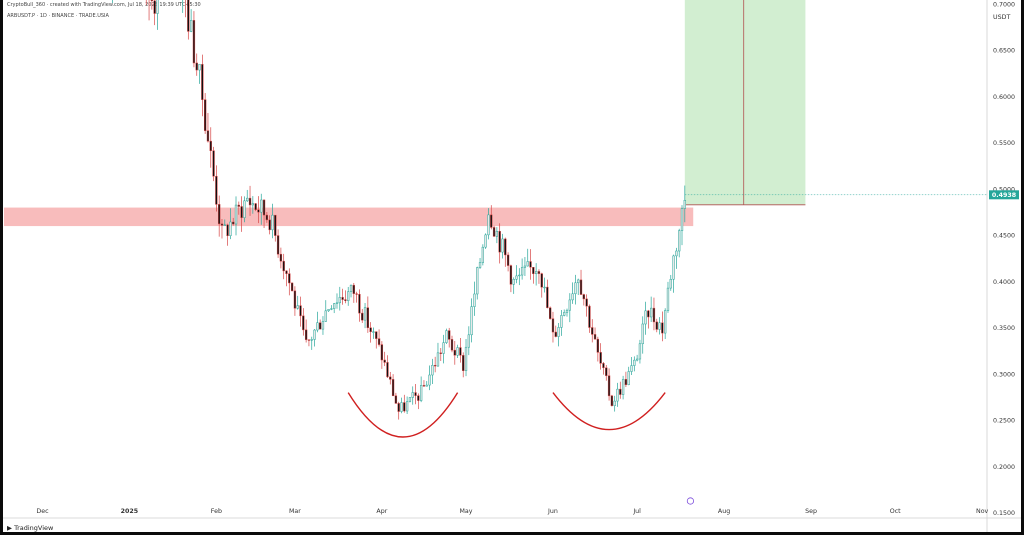 Image resolution: width=1024 pixels, height=535 pixels. What do you see at coordinates (636, 511) in the screenshot?
I see `time-tick-label: Jul` at bounding box center [636, 511].